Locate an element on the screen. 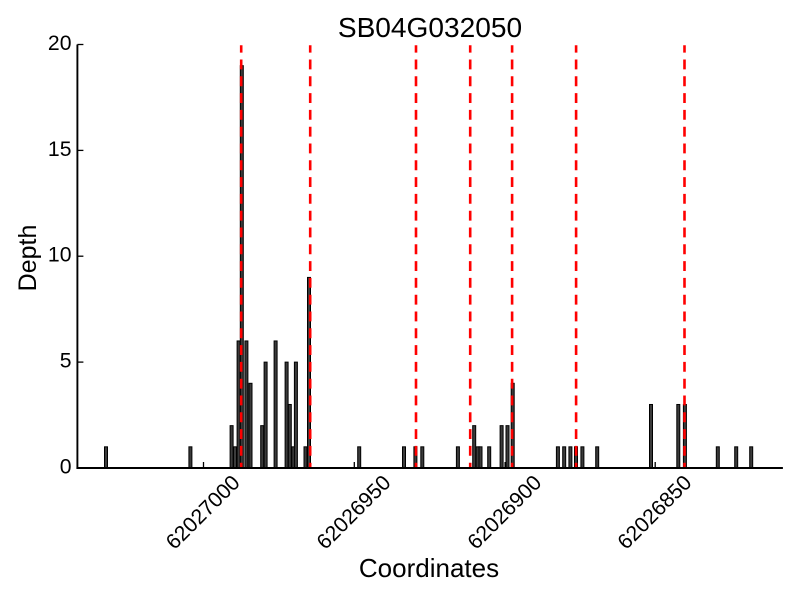 Image resolution: width=800 pixels, height=600 pixels. svg-text: 20 is located at coordinates (60, 43).